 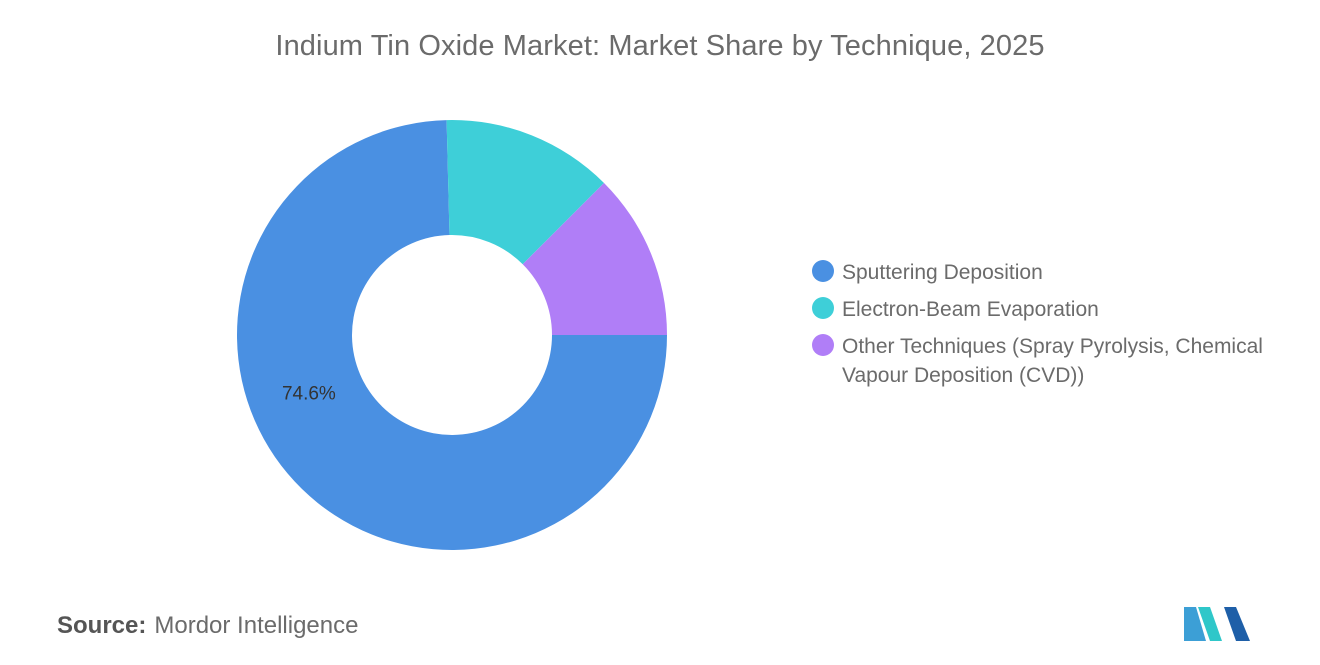 I want to click on data-label-sputtering-deposition: 74.6%, so click(x=309, y=393).